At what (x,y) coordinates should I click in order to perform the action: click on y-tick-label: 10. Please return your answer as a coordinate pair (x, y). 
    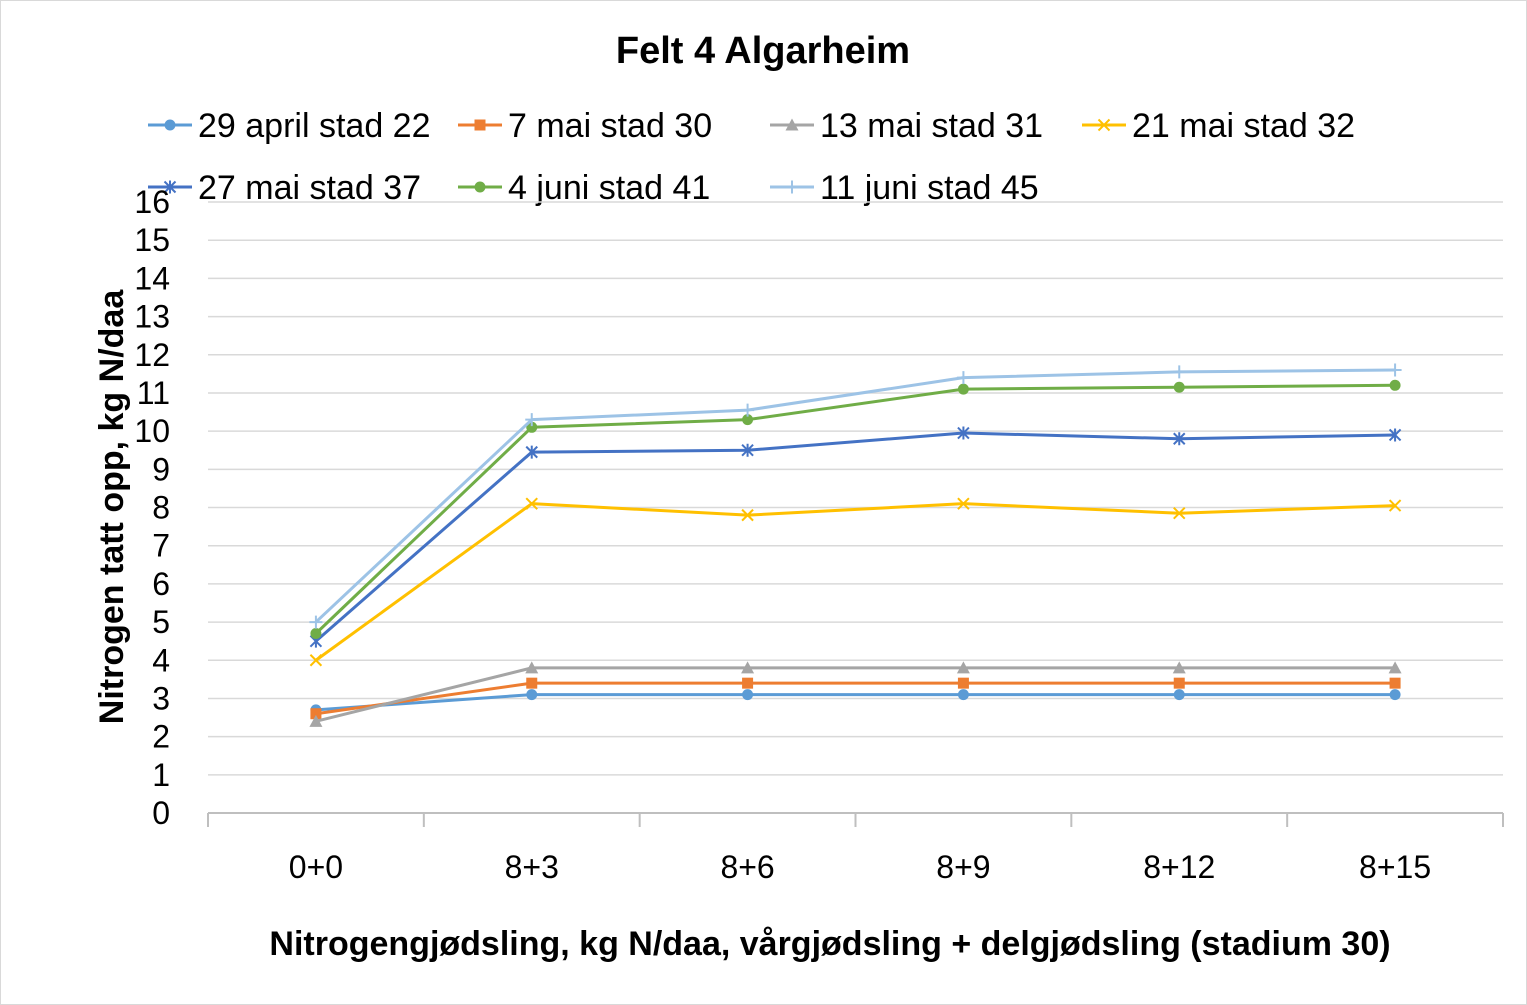
    Looking at the image, I should click on (152, 431).